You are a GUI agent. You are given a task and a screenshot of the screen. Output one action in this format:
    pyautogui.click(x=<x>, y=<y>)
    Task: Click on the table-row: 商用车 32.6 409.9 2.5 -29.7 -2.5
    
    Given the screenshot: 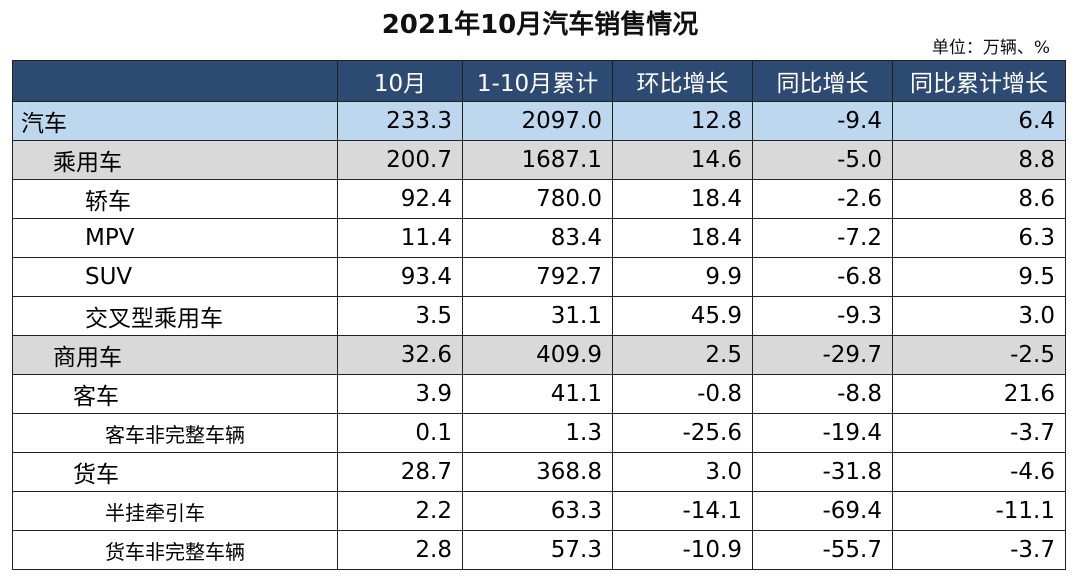 What is the action you would take?
    pyautogui.click(x=539, y=355)
    